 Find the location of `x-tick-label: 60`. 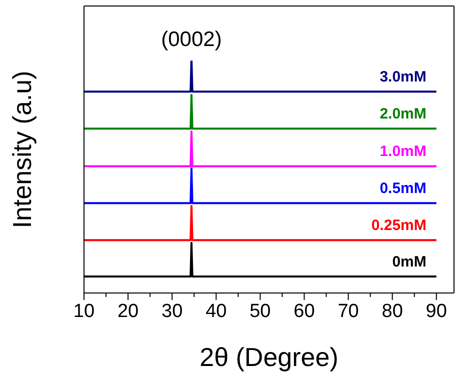

x-tick-label: 60 is located at coordinates (304, 311).